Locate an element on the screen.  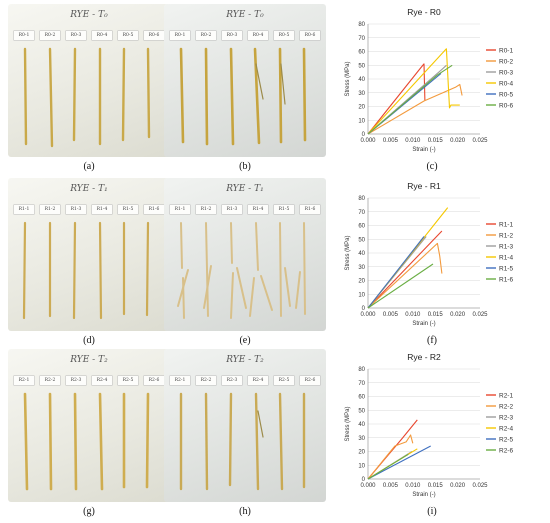
x-tick-label: 0.015 is located at coordinates (436, 141).